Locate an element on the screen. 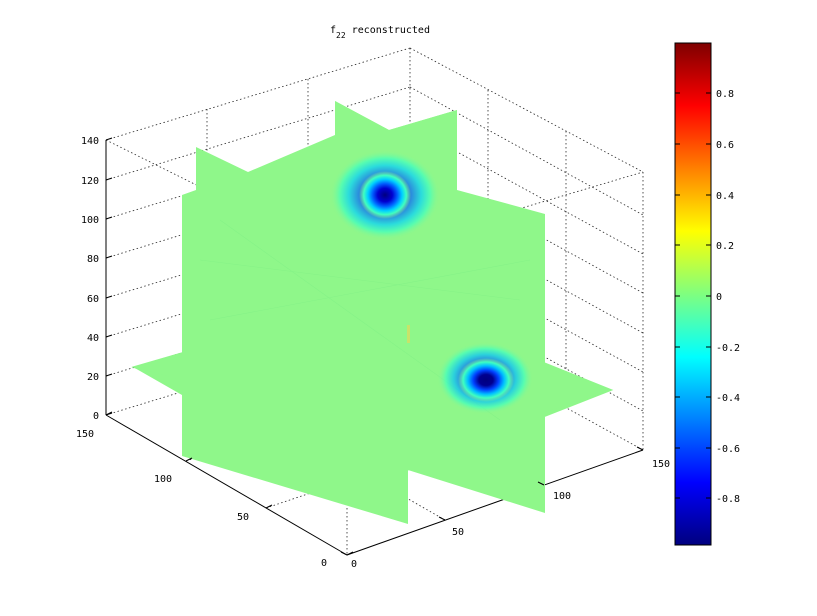  x-ticks is located at coordinates (229, 483).